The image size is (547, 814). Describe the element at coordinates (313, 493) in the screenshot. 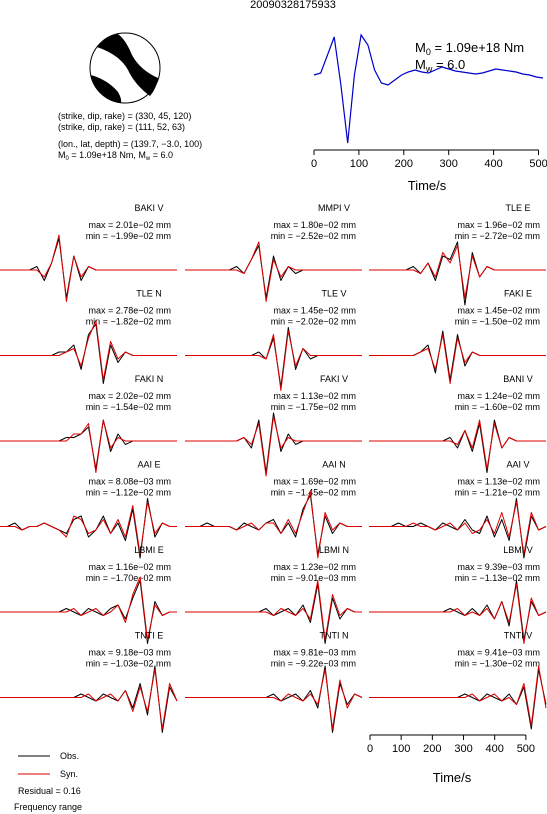

I see `min-label: min = −1.45e−02 mm` at that location.